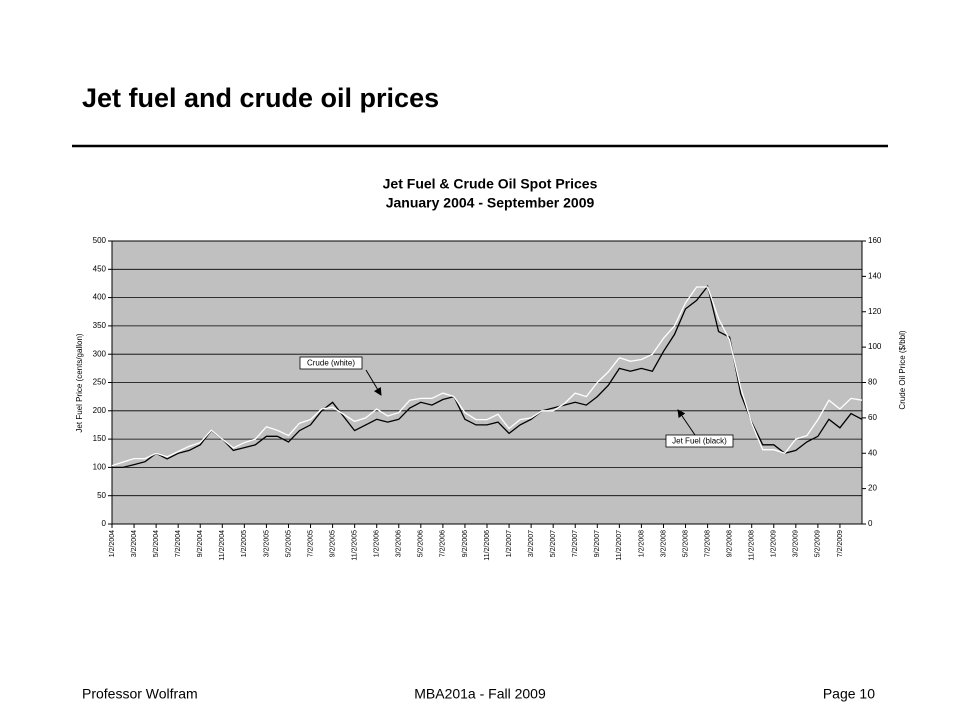 The image size is (960, 725). I want to click on footer-center: MBA201a - Fall 2009, so click(480, 694).